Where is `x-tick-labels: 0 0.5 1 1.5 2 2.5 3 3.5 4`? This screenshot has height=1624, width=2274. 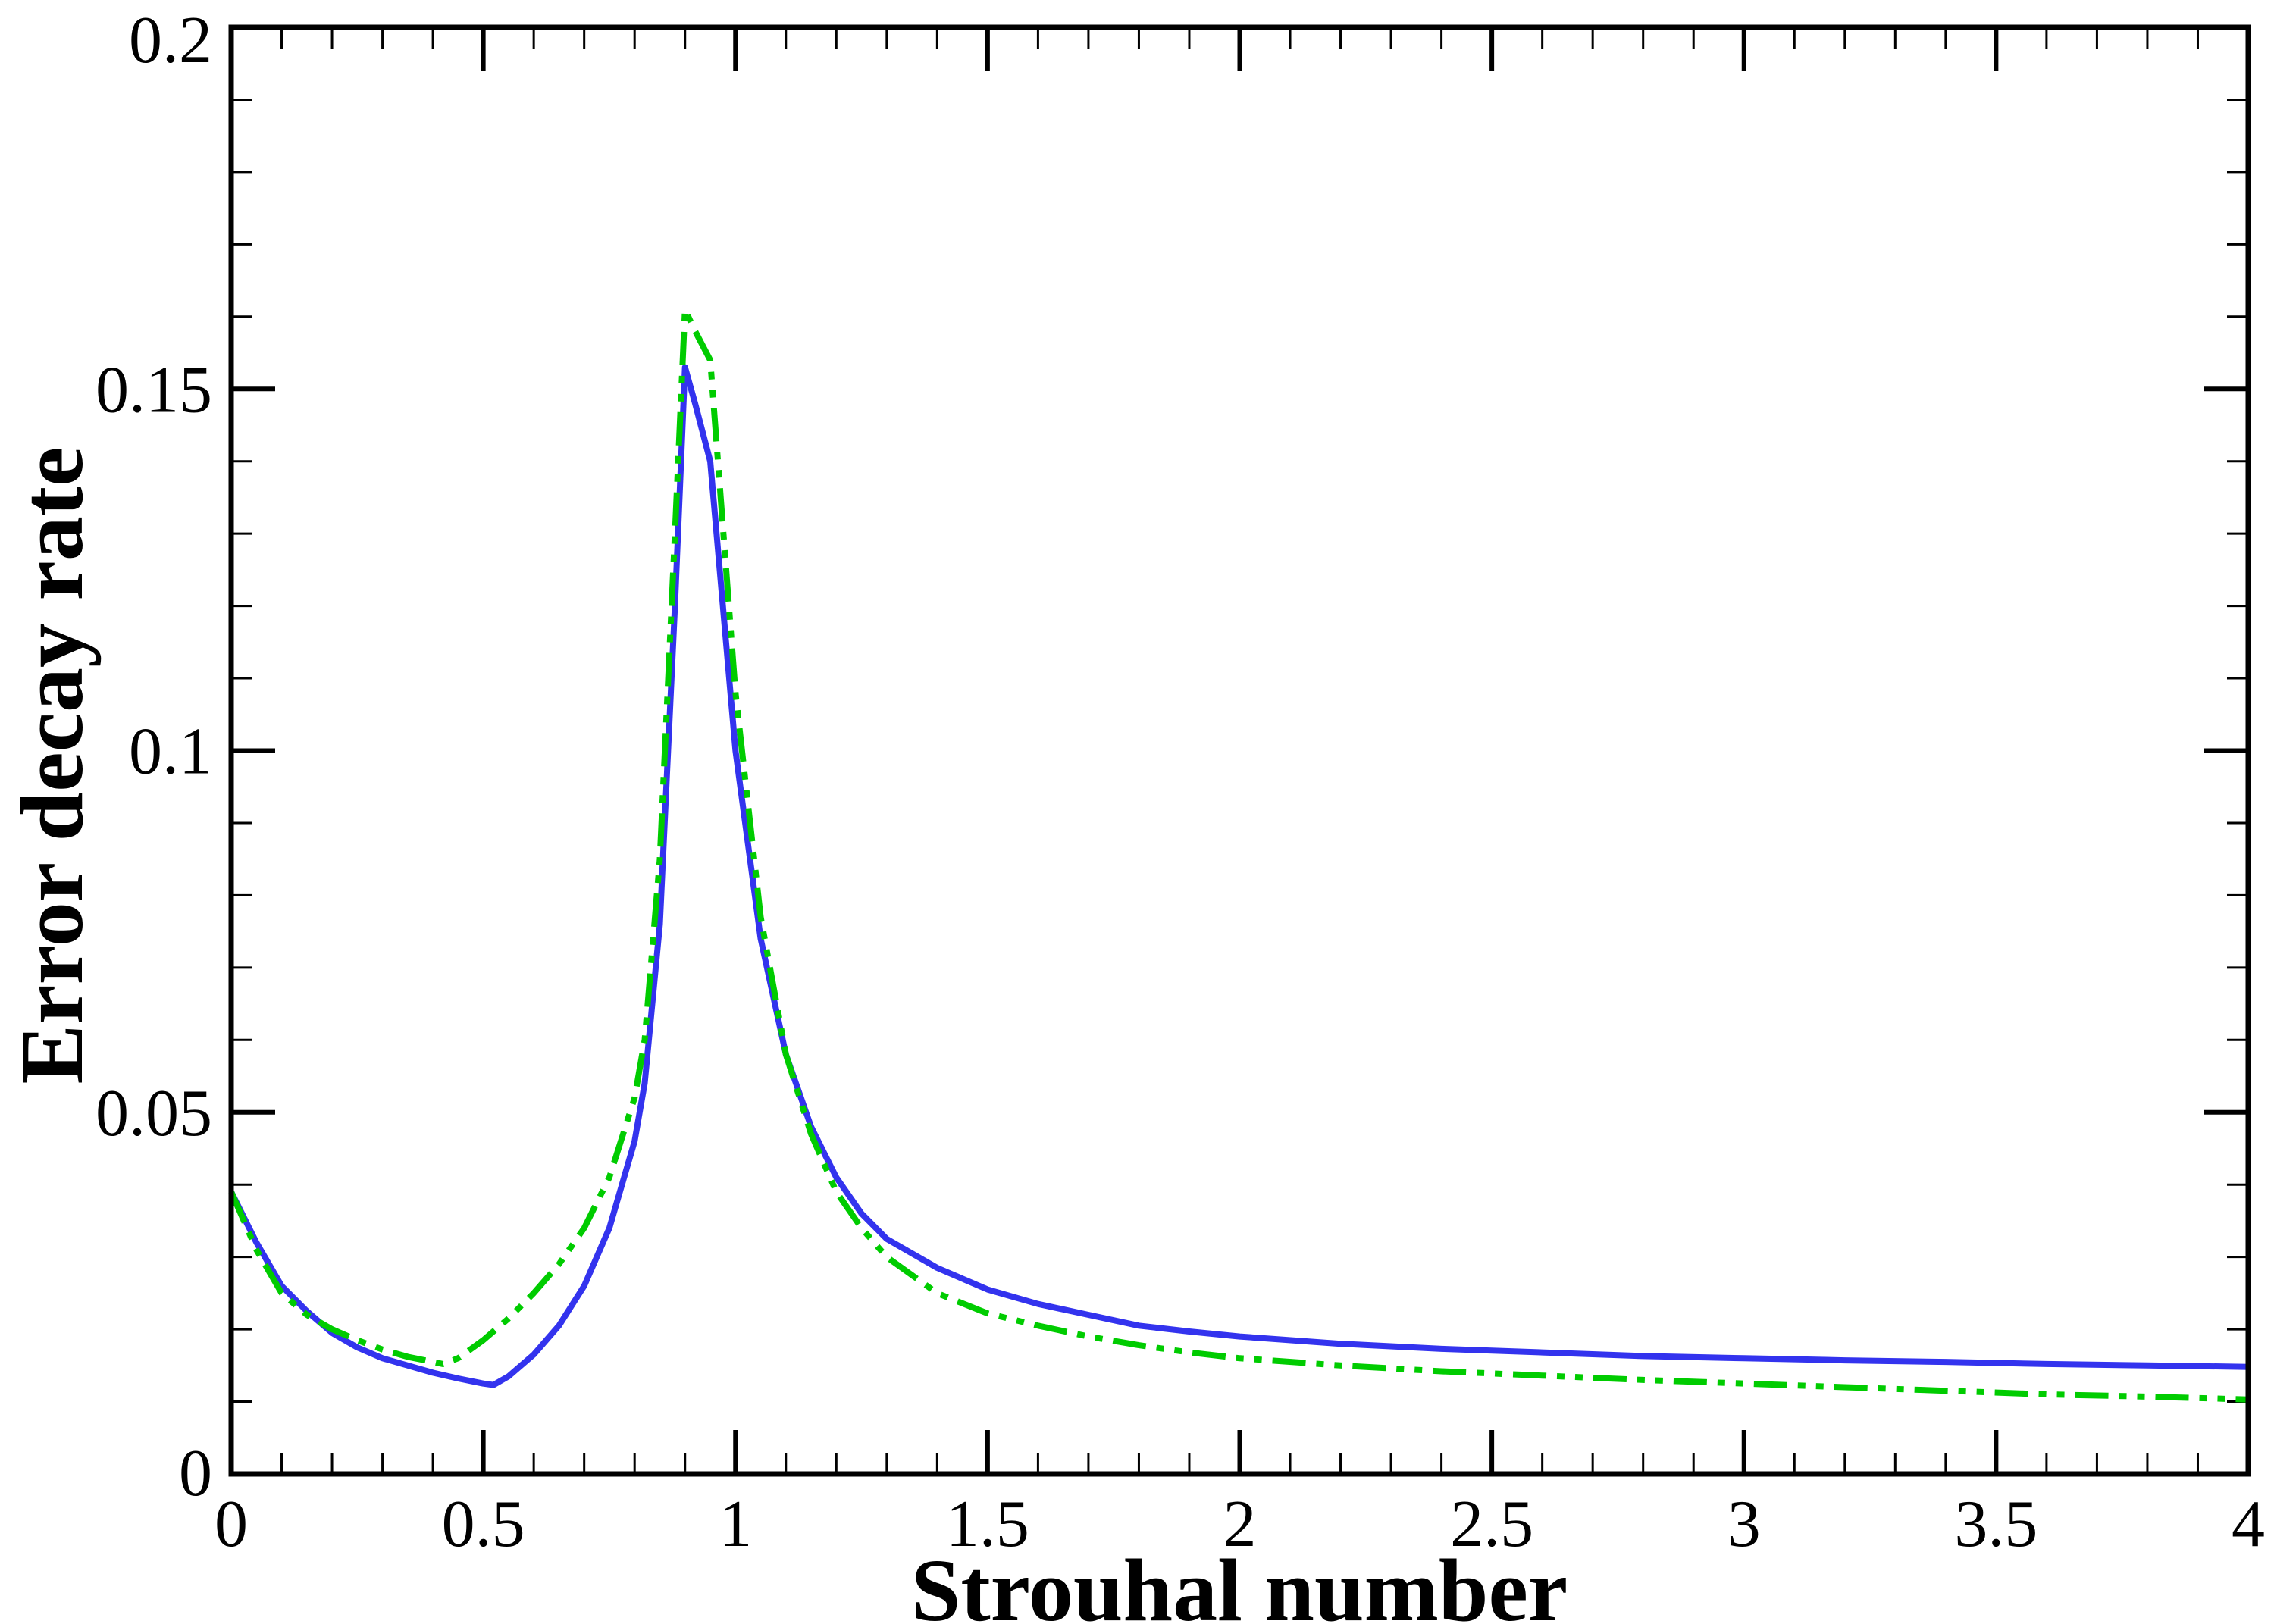 x-tick-labels: 0 0.5 1 1.5 2 2.5 3 3.5 4 is located at coordinates (1240, 1524).